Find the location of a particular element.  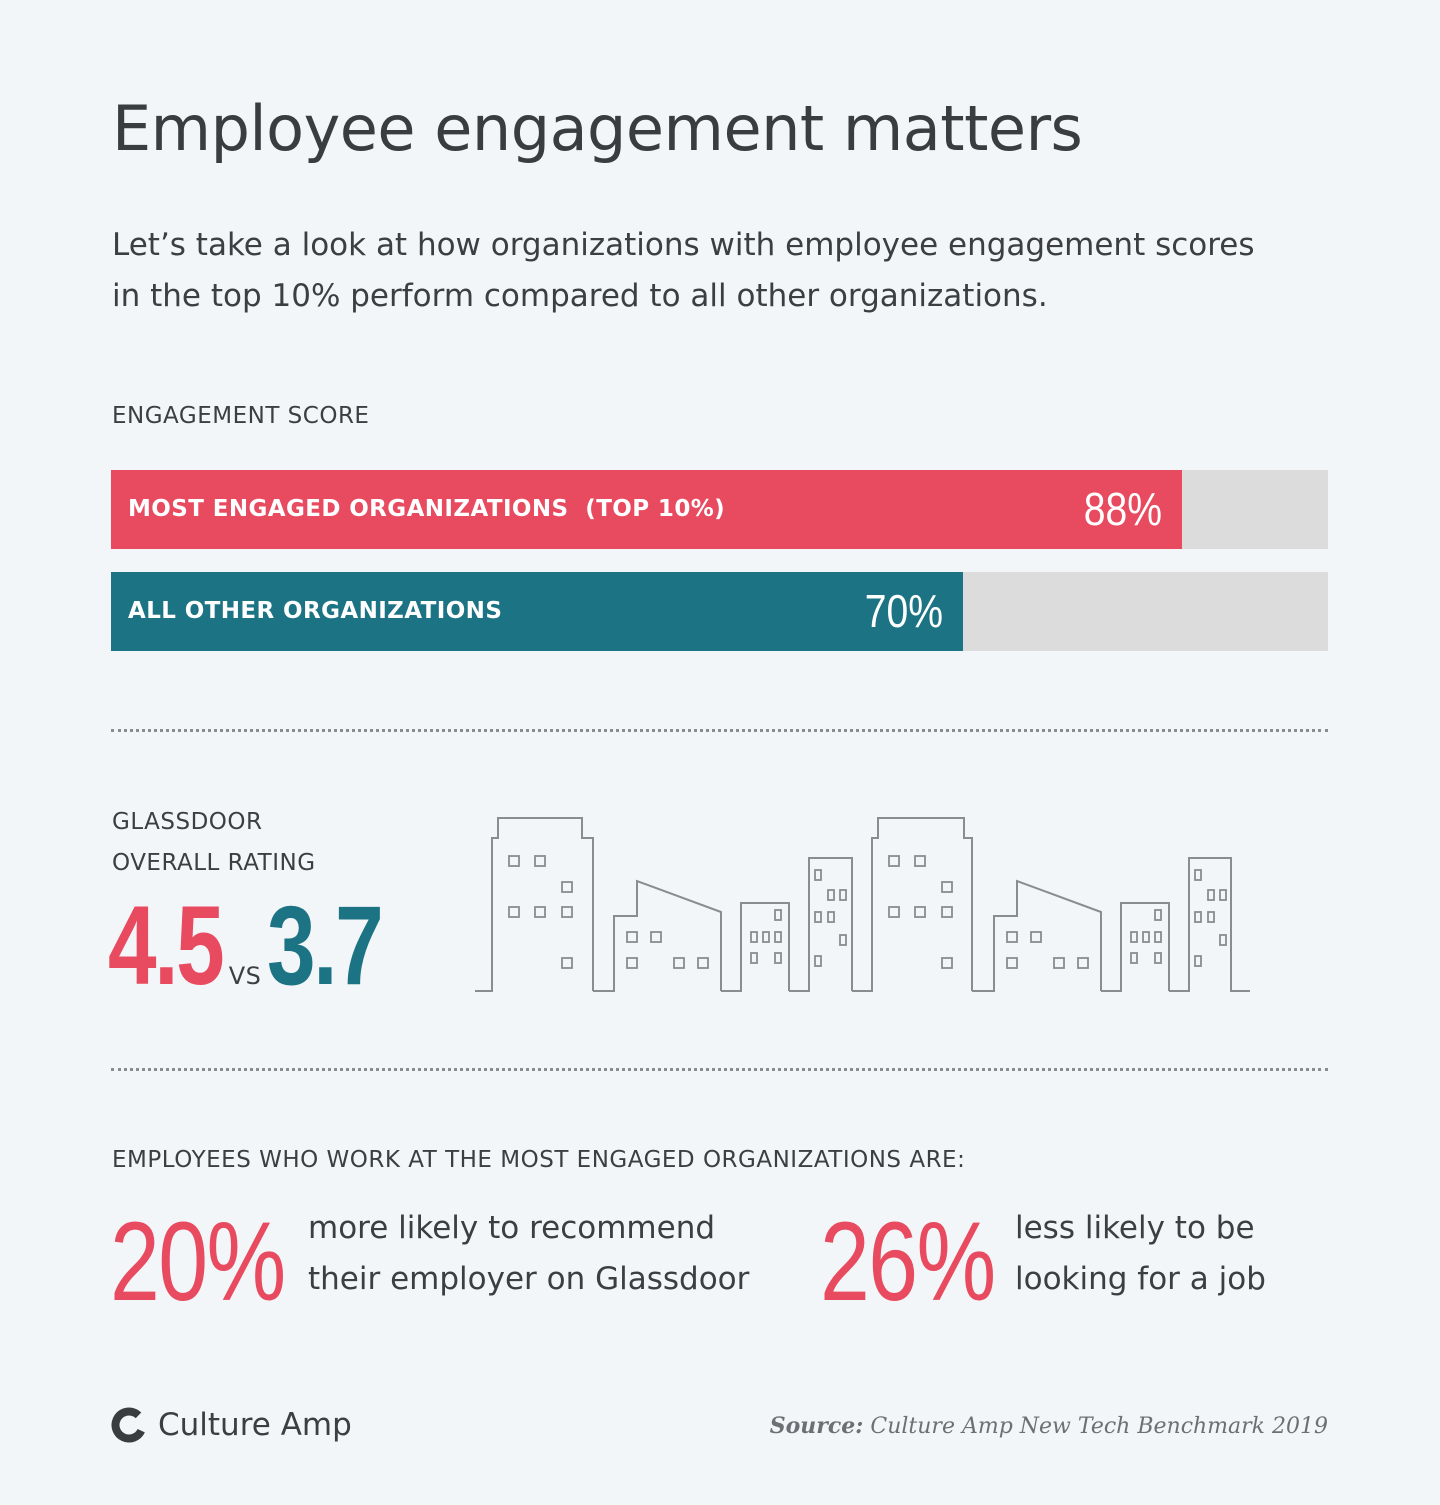

stat-recommend-line1: more likely to recommend is located at coordinates (512, 1228).